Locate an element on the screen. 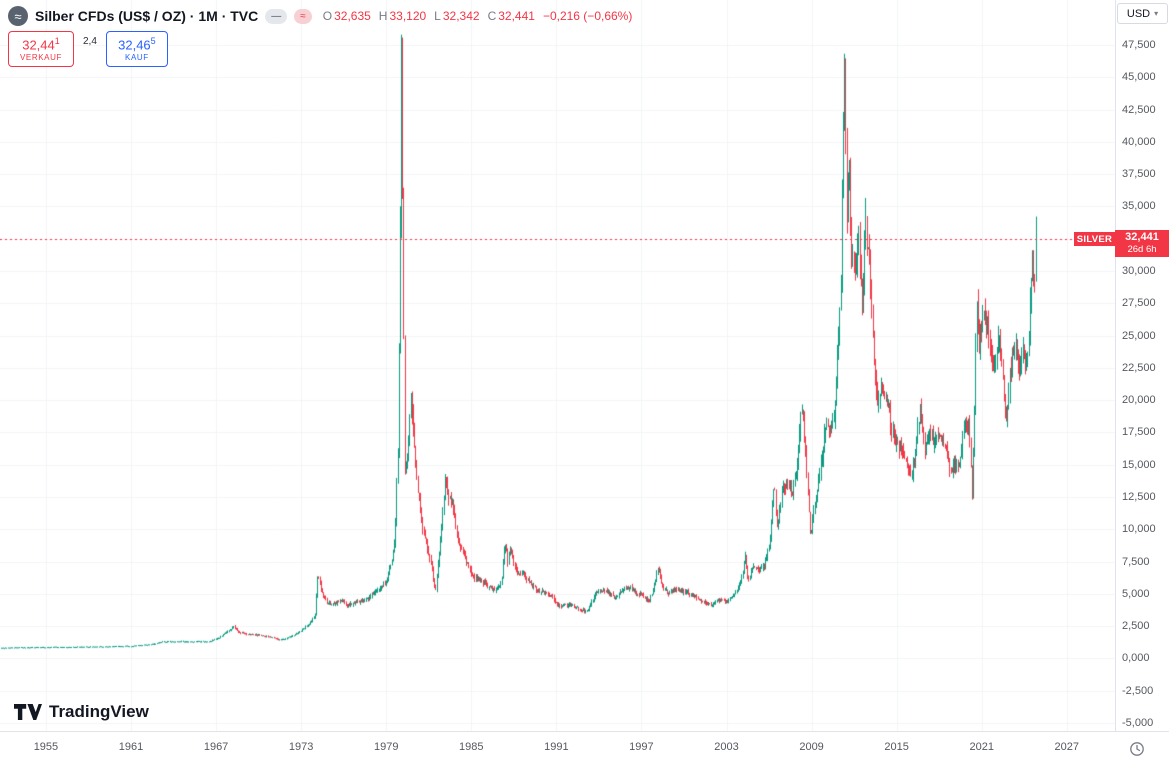 The image size is (1169, 769). wave-icon: ≈ is located at coordinates (303, 16).